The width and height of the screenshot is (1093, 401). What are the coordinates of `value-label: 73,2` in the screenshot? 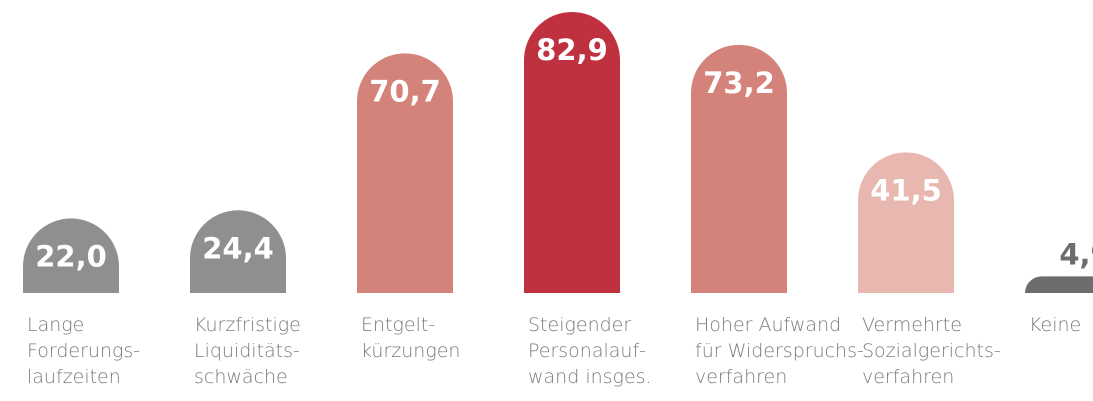 It's located at (739, 83).